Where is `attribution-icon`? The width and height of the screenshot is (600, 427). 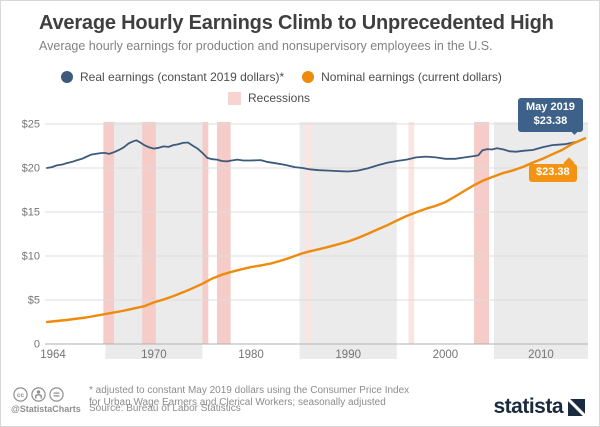 attribution-icon is located at coordinates (38, 394).